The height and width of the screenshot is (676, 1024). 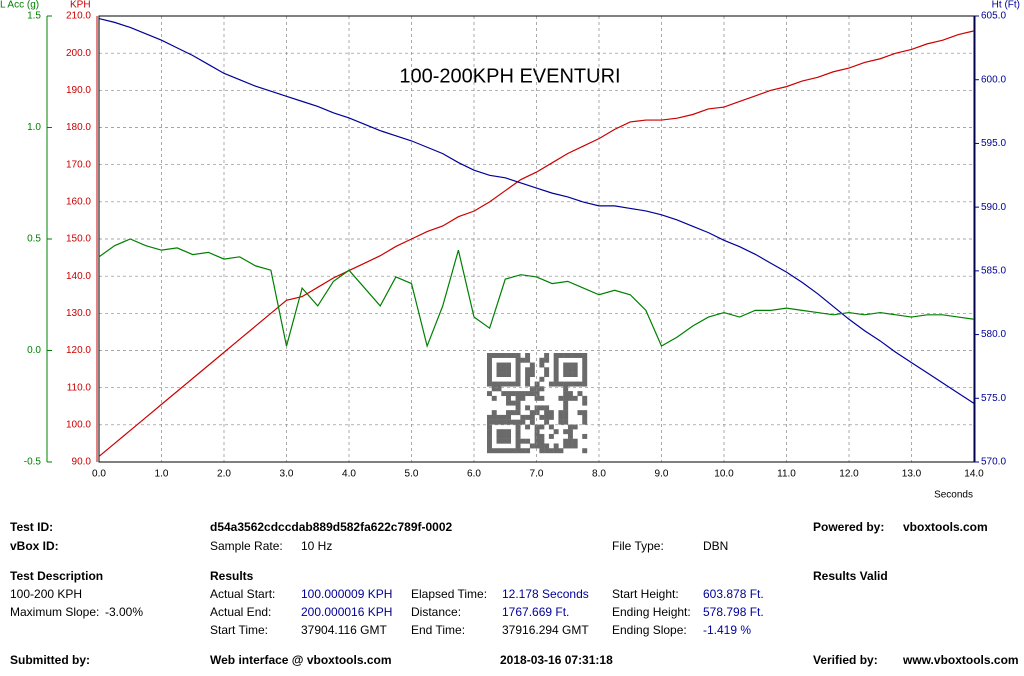 I want to click on label: Distance:, so click(x=436, y=612).